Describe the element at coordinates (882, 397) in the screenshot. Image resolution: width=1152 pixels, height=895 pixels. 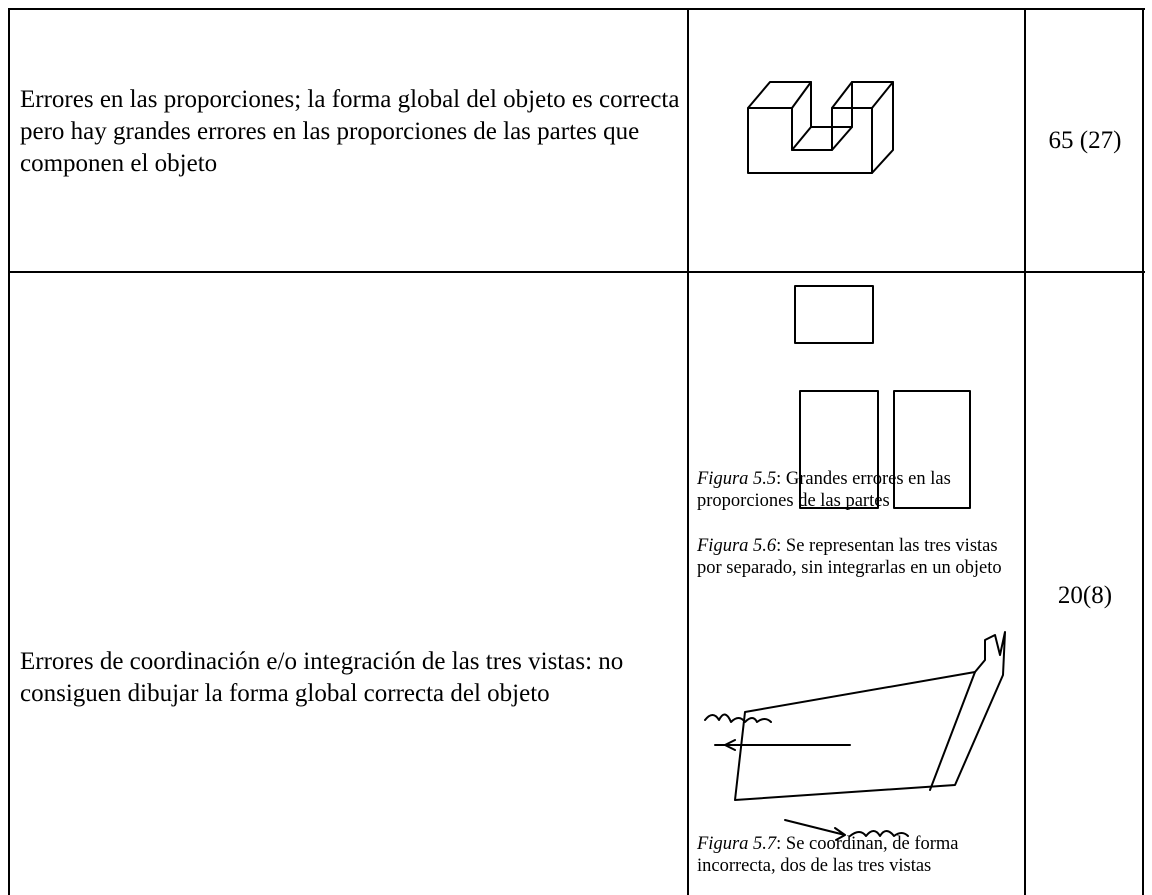
I see `figure-5-6-sketch` at that location.